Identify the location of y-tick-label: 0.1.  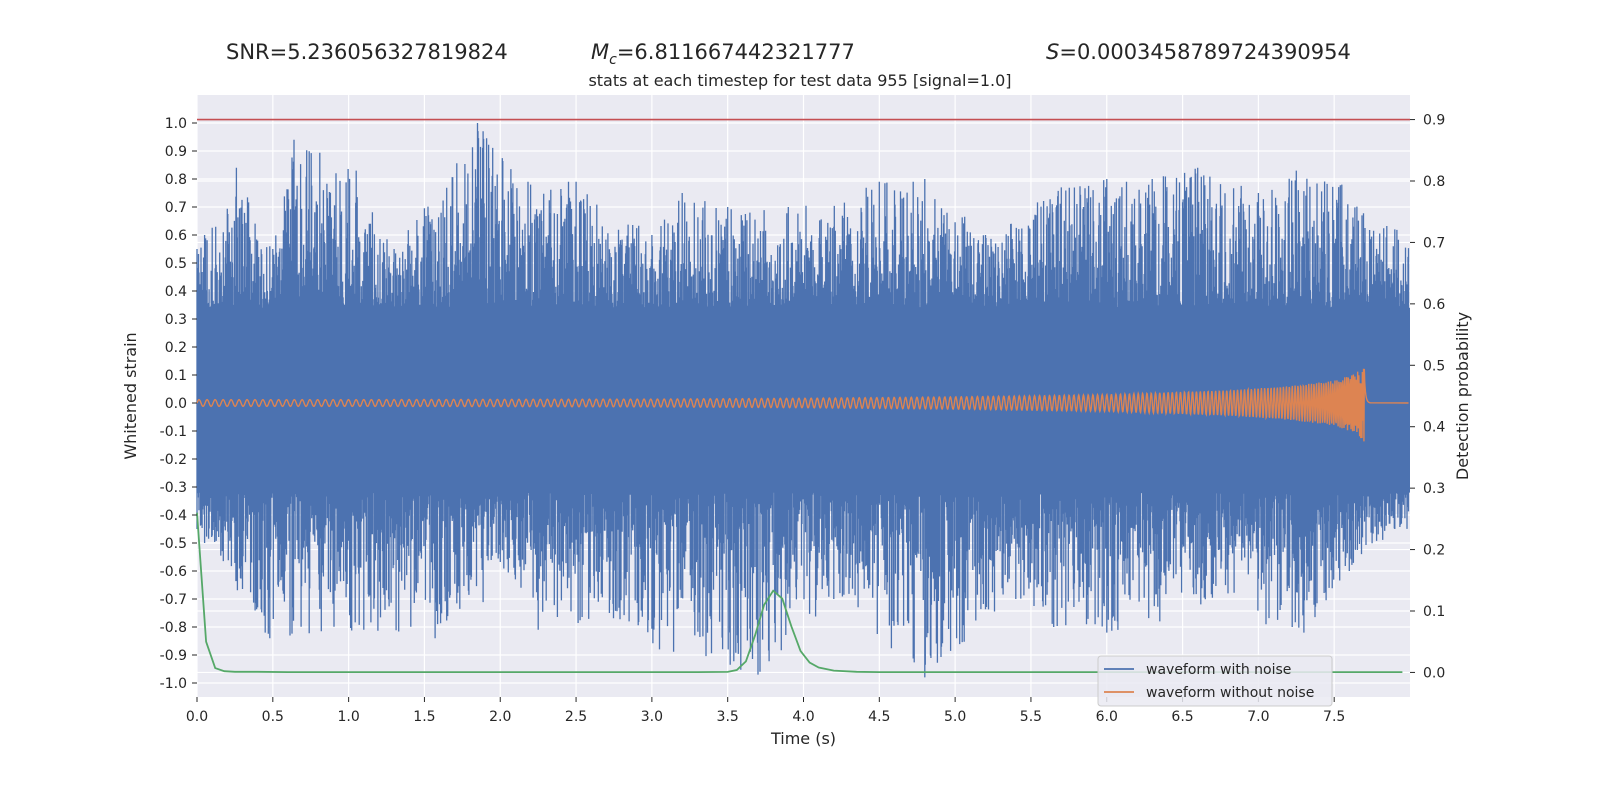
(176, 376).